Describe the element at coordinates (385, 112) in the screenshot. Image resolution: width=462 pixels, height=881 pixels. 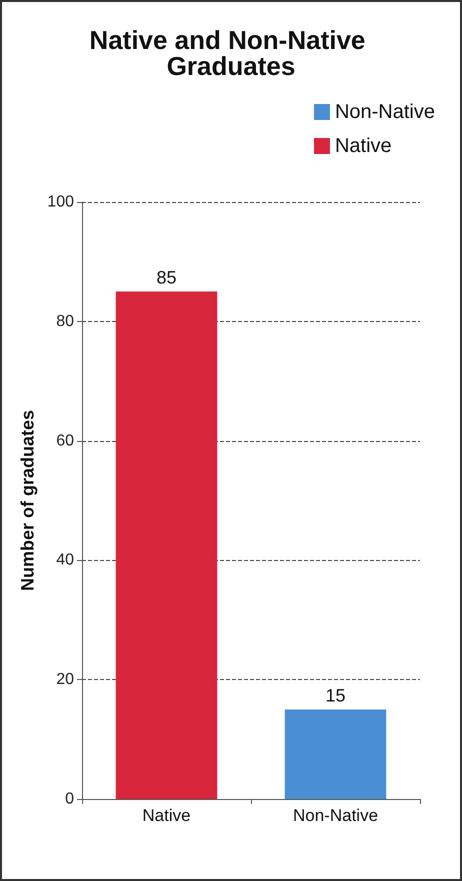
I see `legend-label: Non-Native` at that location.